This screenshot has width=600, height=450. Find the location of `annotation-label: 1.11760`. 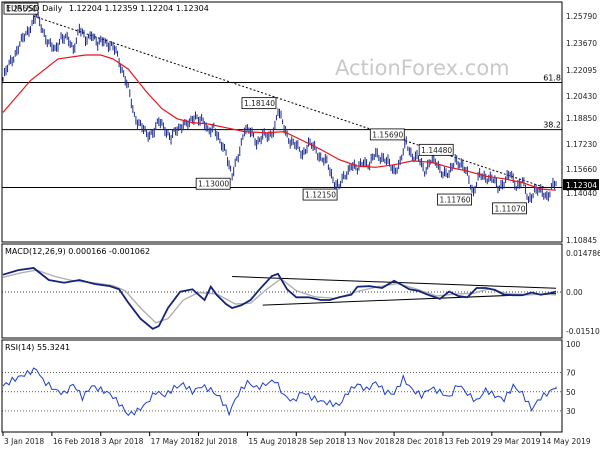

annotation-label: 1.11760 is located at coordinates (455, 200).